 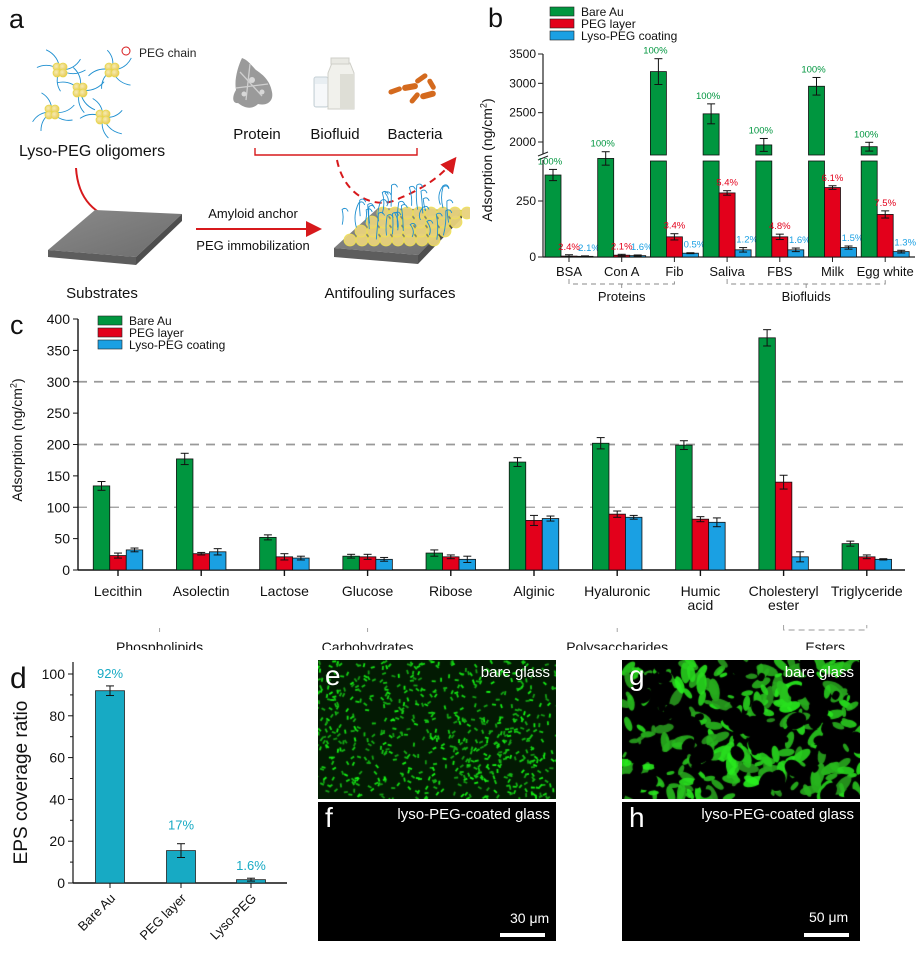 What do you see at coordinates (21, 783) in the screenshot?
I see `y-axis-label: EPS coverage ratio` at bounding box center [21, 783].